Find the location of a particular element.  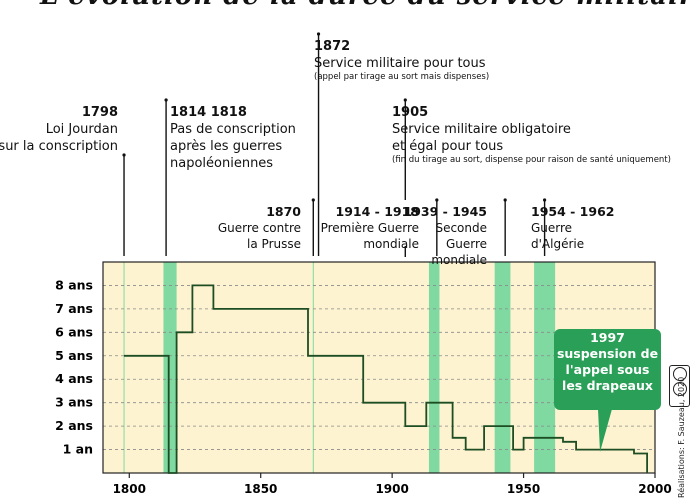

annotation-1870-year: 1870 is located at coordinates (283, 211).